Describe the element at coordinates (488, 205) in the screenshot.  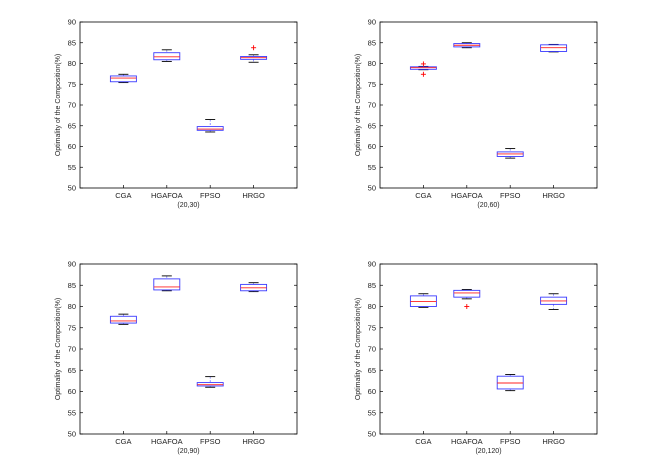
I see `panel-subtitle: (20,60)` at that location.